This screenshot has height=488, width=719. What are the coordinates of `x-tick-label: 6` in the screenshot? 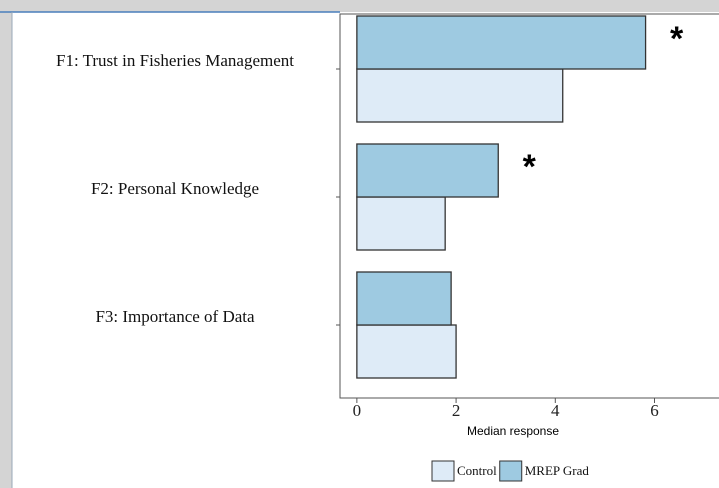 It's located at (654, 410).